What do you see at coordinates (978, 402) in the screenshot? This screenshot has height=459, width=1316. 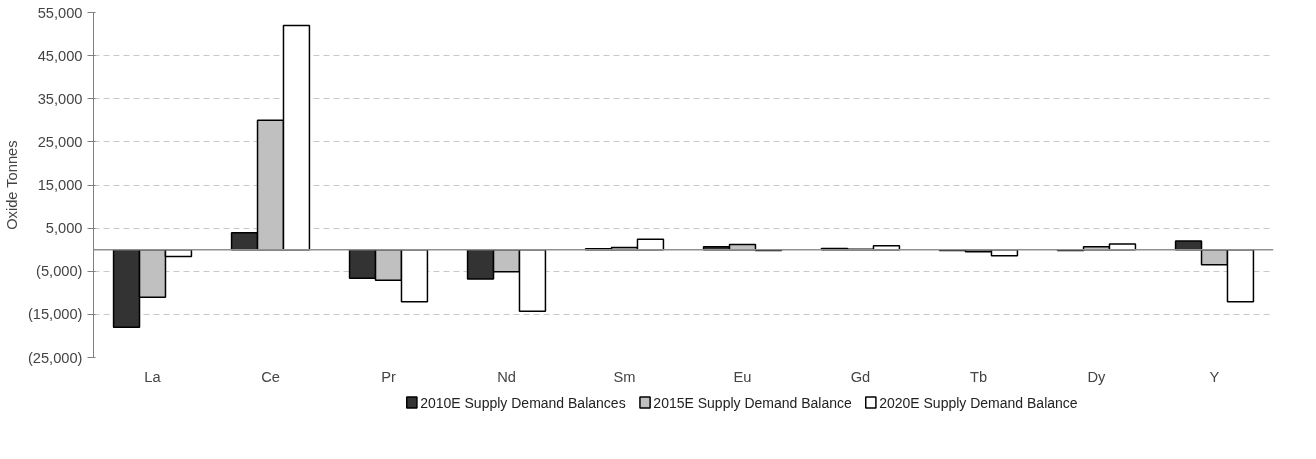 I see `legend-label: 2020E Supply Demand Balance` at bounding box center [978, 402].